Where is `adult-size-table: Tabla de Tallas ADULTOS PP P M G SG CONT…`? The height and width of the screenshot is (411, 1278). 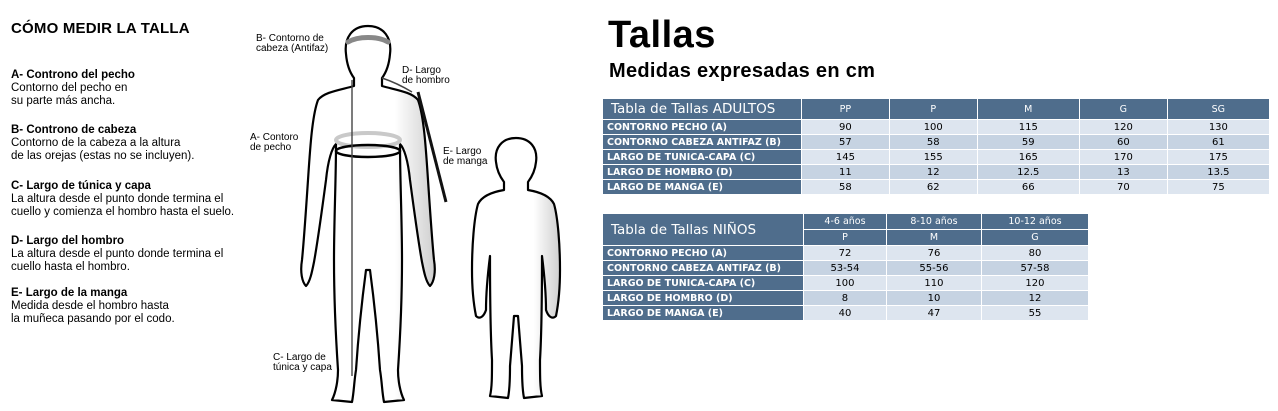 adult-size-table: Tabla de Tallas ADULTOS PP P M G SG CONT… is located at coordinates (936, 146).